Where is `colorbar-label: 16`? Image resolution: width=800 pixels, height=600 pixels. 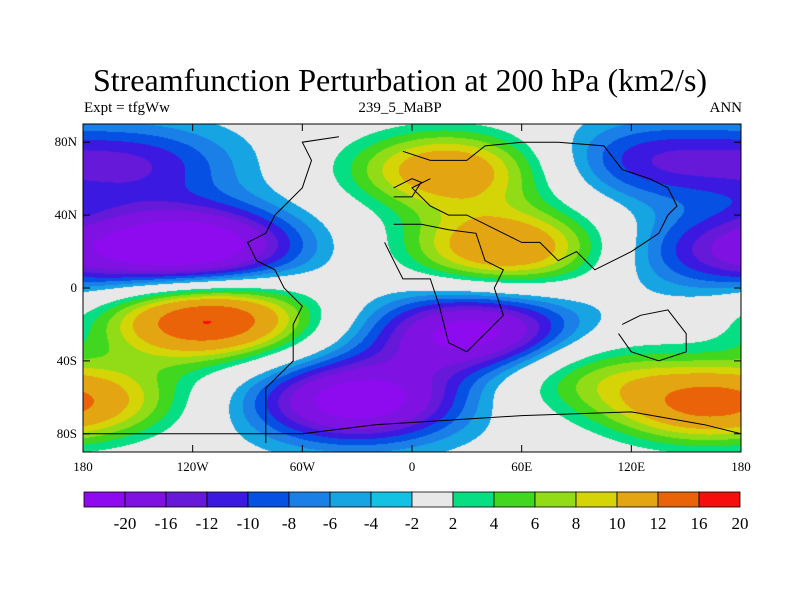 colorbar-label: 16 is located at coordinates (699, 523).